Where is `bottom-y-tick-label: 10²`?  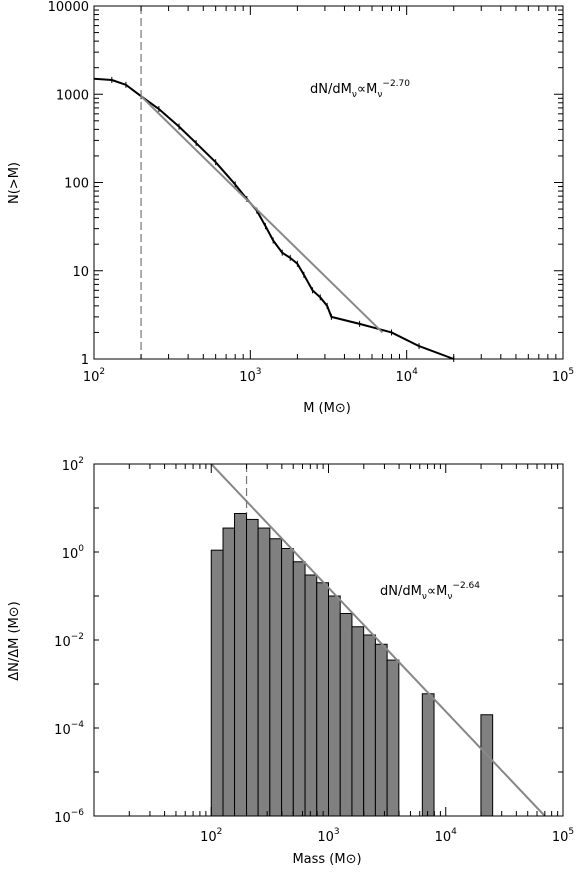
bottom-y-tick-label: 10² is located at coordinates (73, 465).